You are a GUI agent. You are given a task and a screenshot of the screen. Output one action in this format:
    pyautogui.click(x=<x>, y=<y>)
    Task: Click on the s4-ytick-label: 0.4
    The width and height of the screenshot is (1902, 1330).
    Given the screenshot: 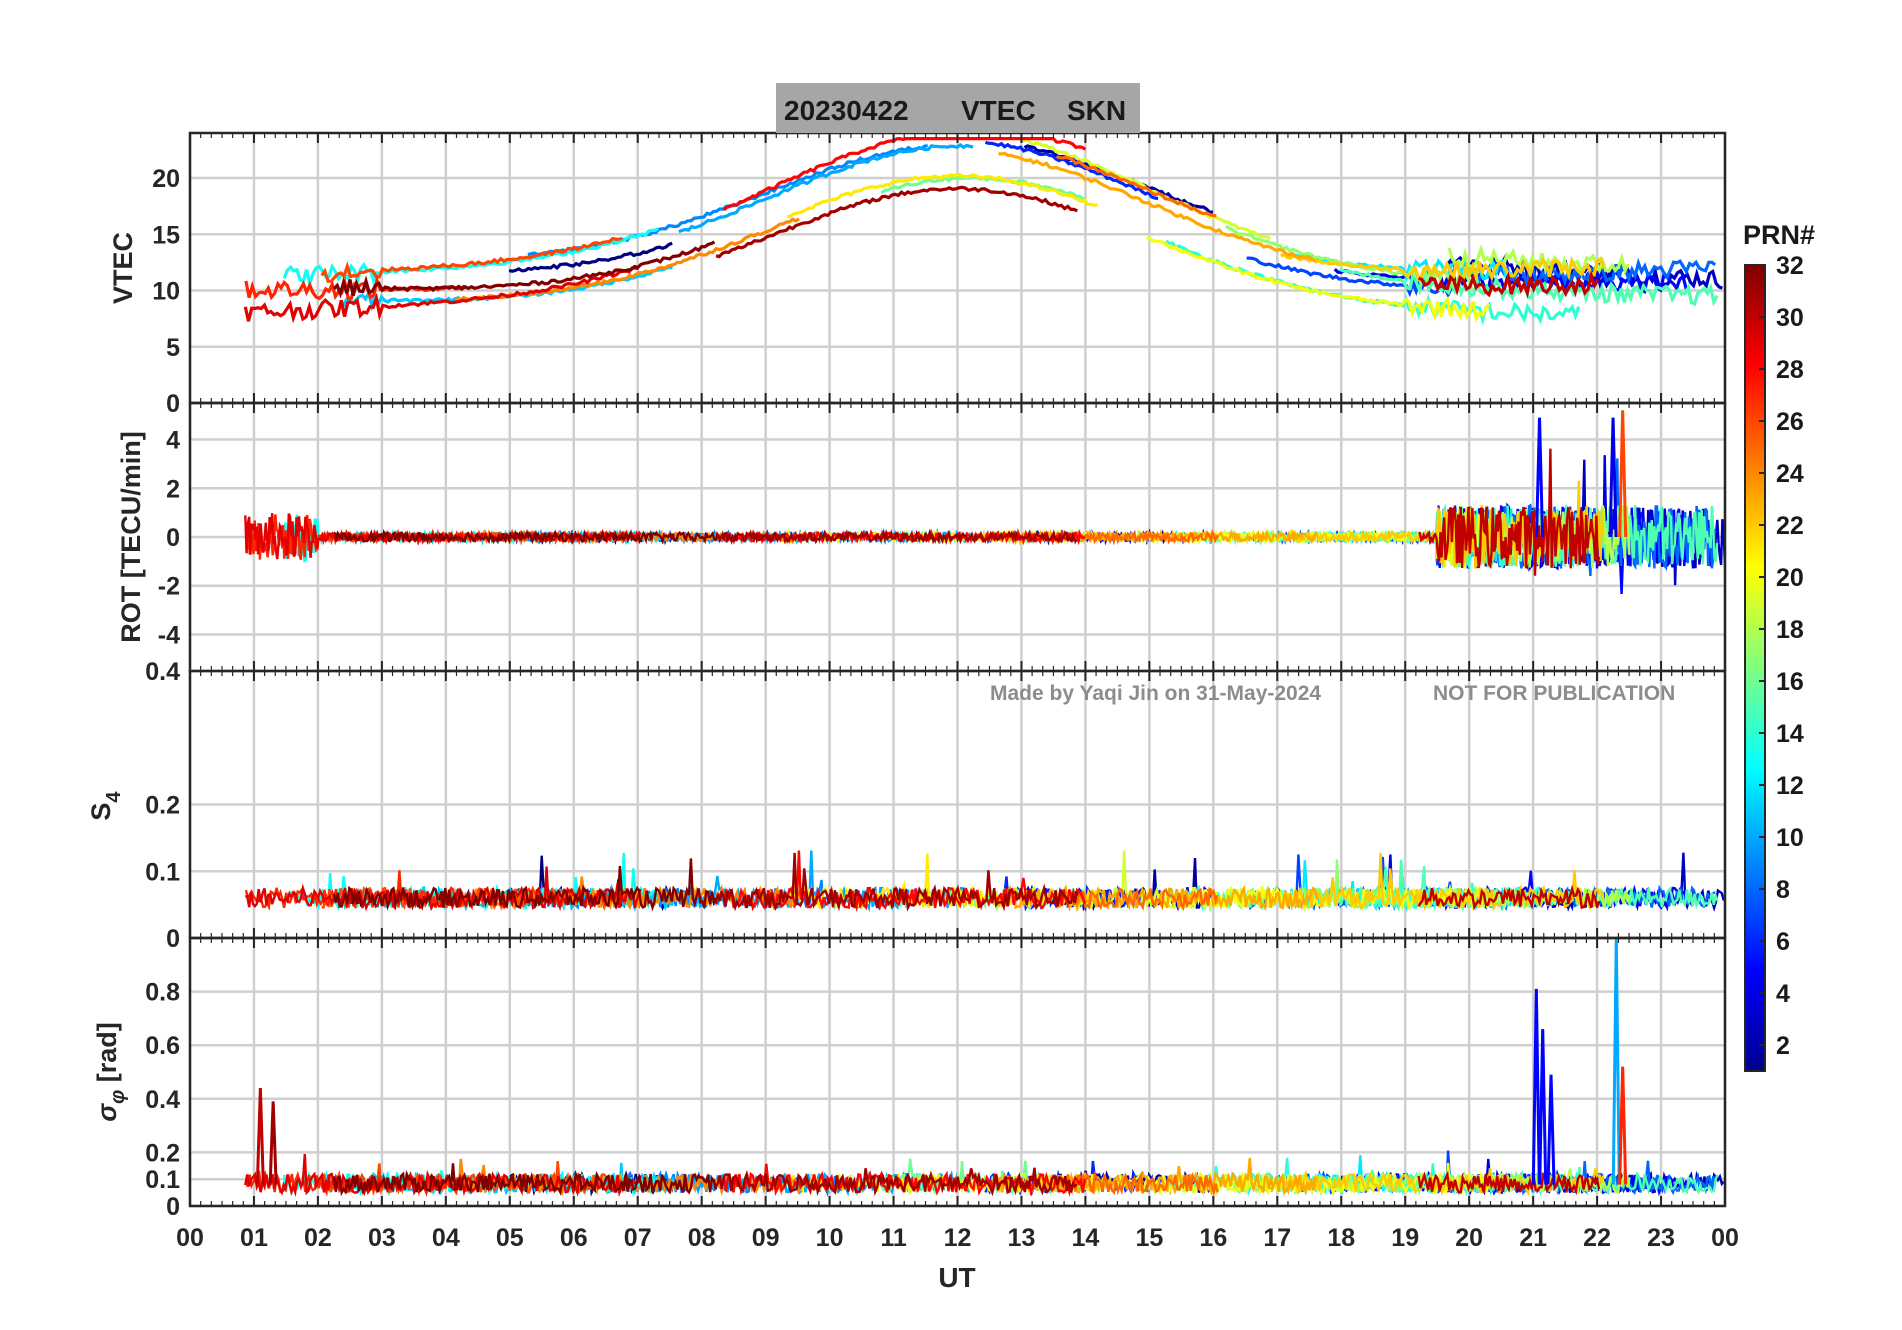 What is the action you would take?
    pyautogui.click(x=162, y=672)
    